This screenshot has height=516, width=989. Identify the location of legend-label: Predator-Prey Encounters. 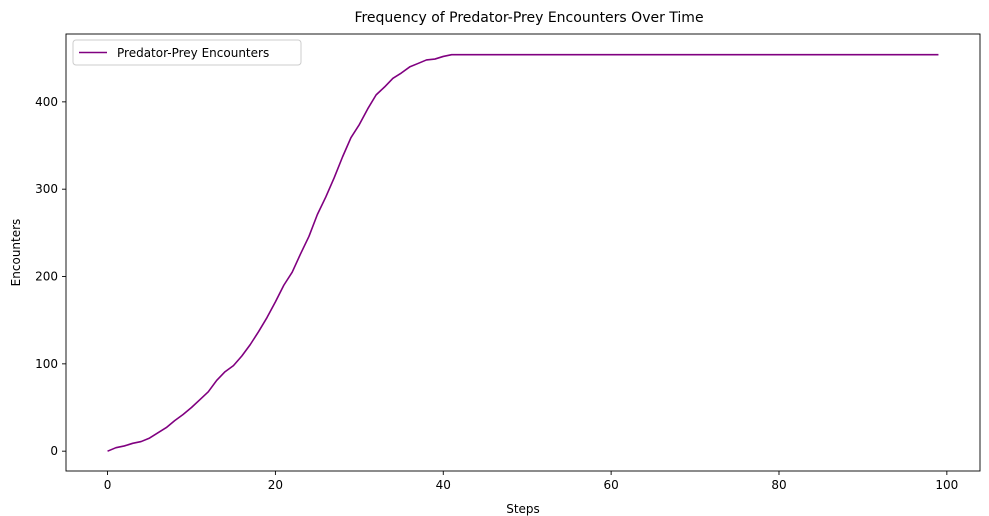
(193, 53).